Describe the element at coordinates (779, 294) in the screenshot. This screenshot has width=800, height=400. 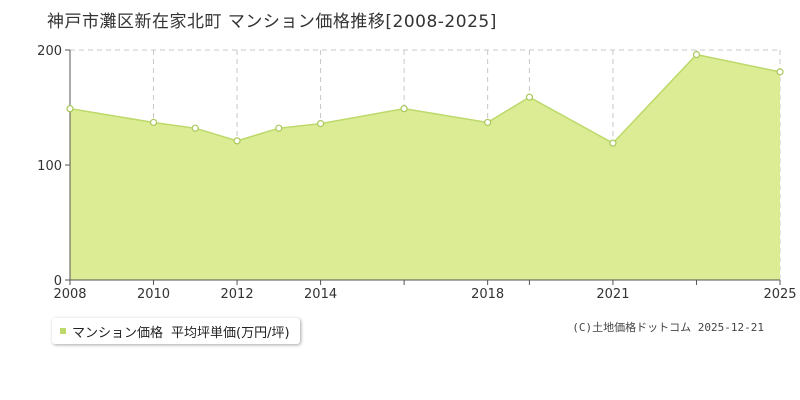
I see `x-tick-label: 2025` at that location.